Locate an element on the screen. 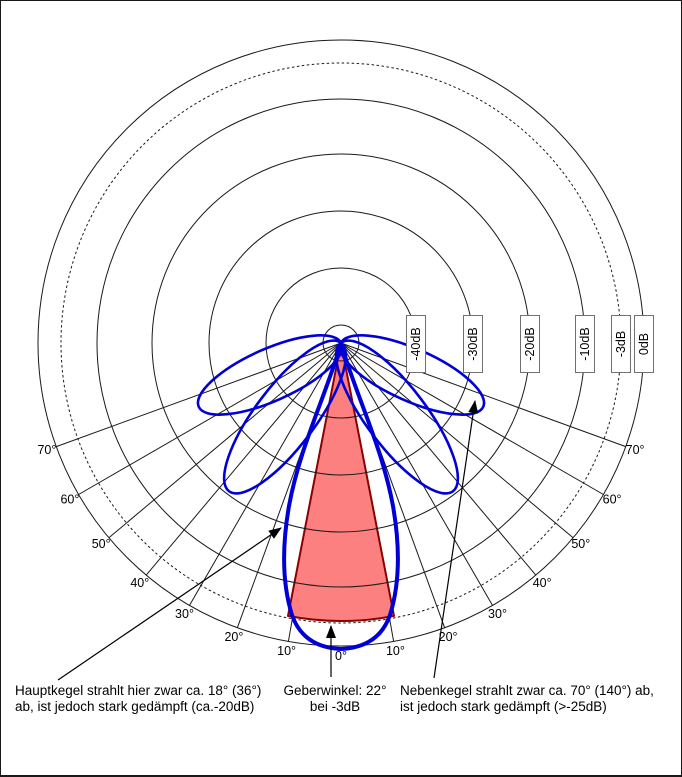 The width and height of the screenshot is (682, 777). annotation-geberwinkel-line1: Geberwinkel: 22° is located at coordinates (335, 690).